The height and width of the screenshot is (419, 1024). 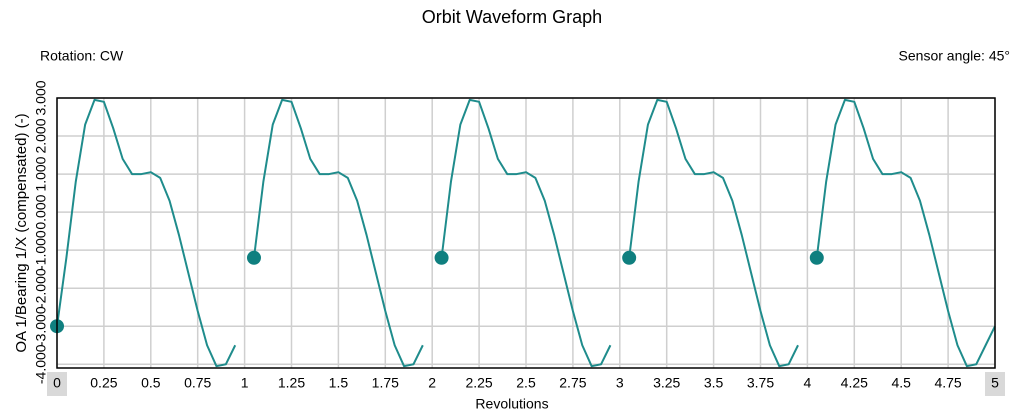 What do you see at coordinates (41, 326) in the screenshot?
I see `y-tick-label: -3.000` at bounding box center [41, 326].